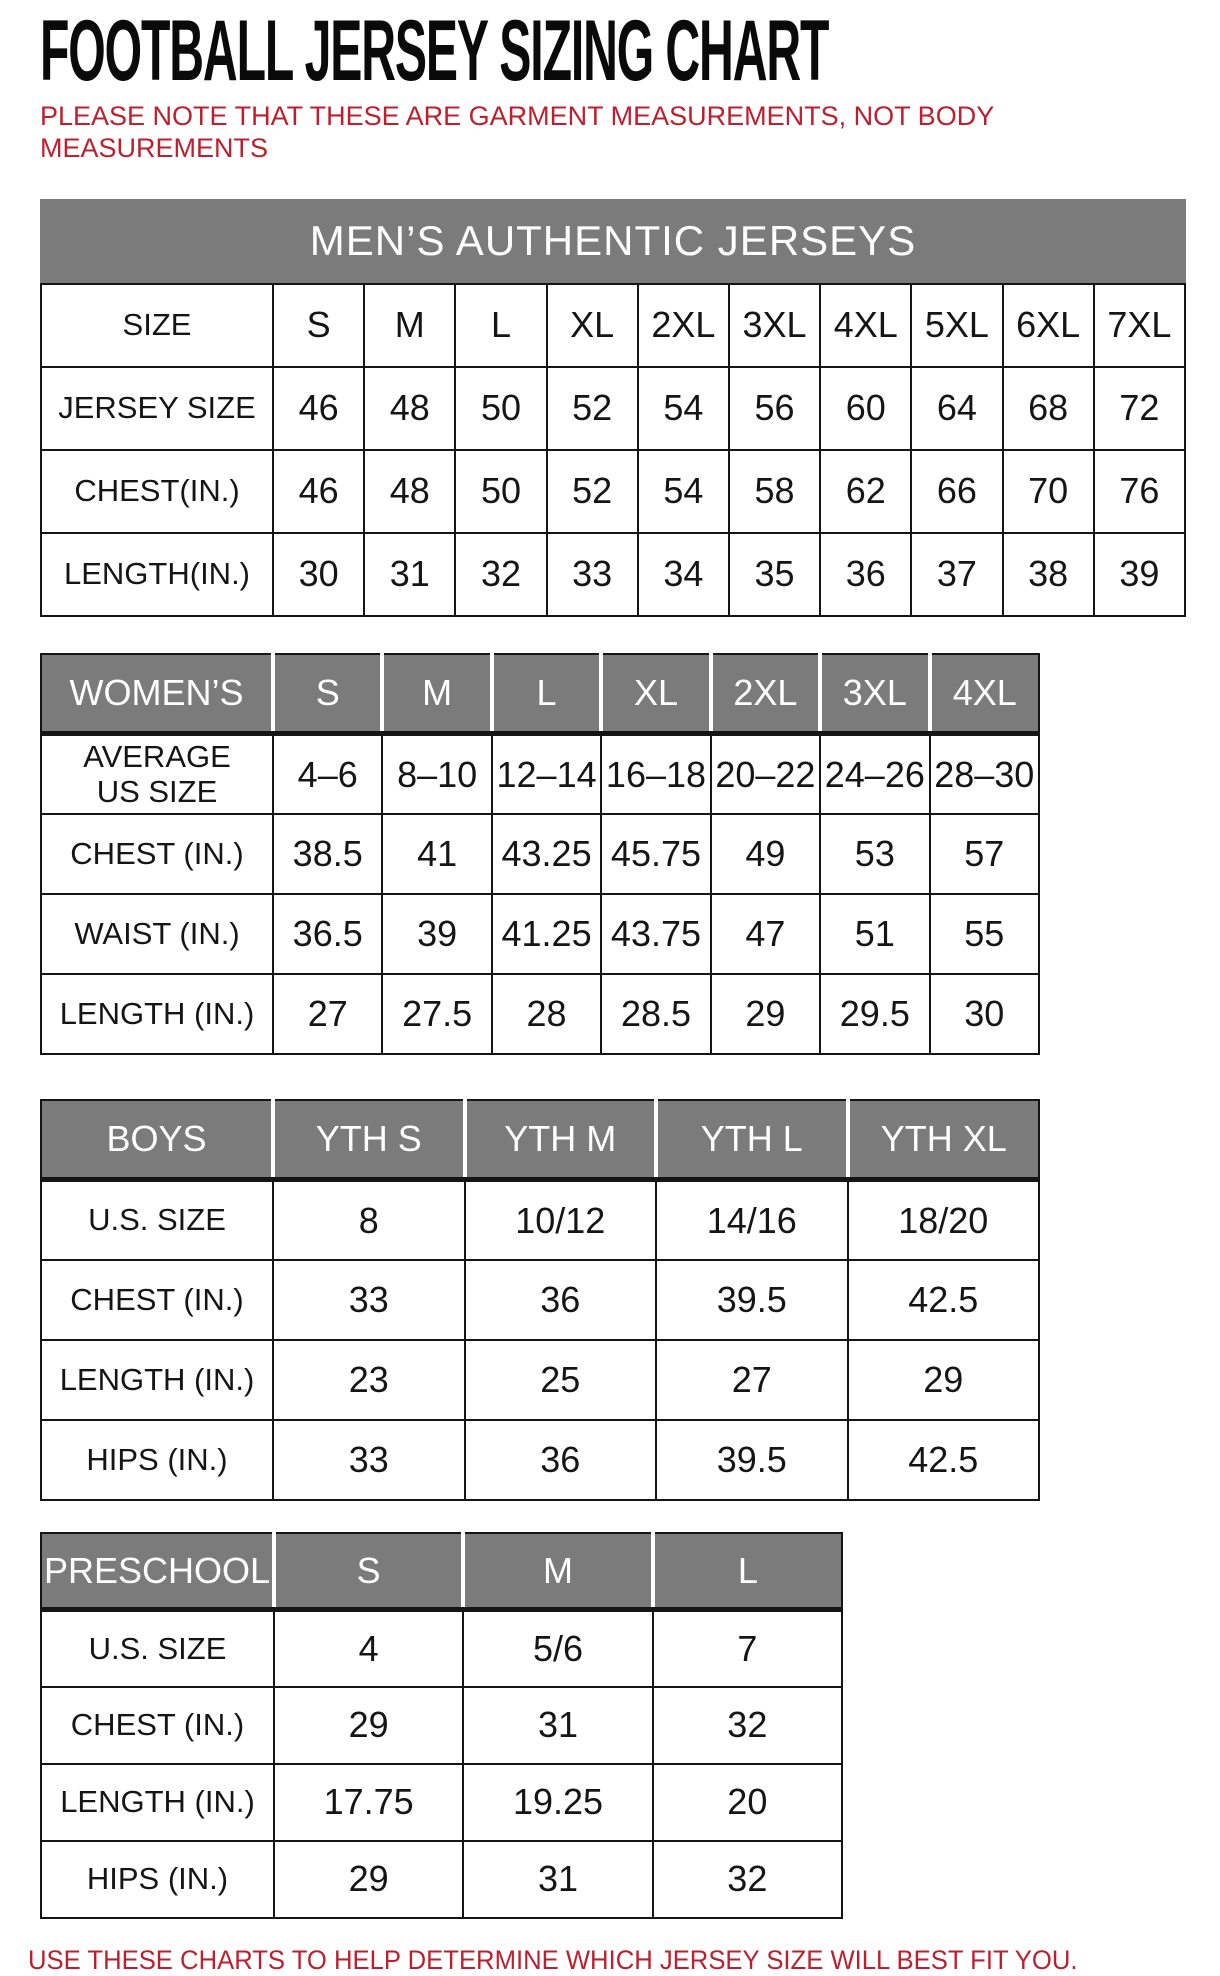 The height and width of the screenshot is (1976, 1220). Describe the element at coordinates (747, 1802) in the screenshot. I see `table-cell: 20` at that location.